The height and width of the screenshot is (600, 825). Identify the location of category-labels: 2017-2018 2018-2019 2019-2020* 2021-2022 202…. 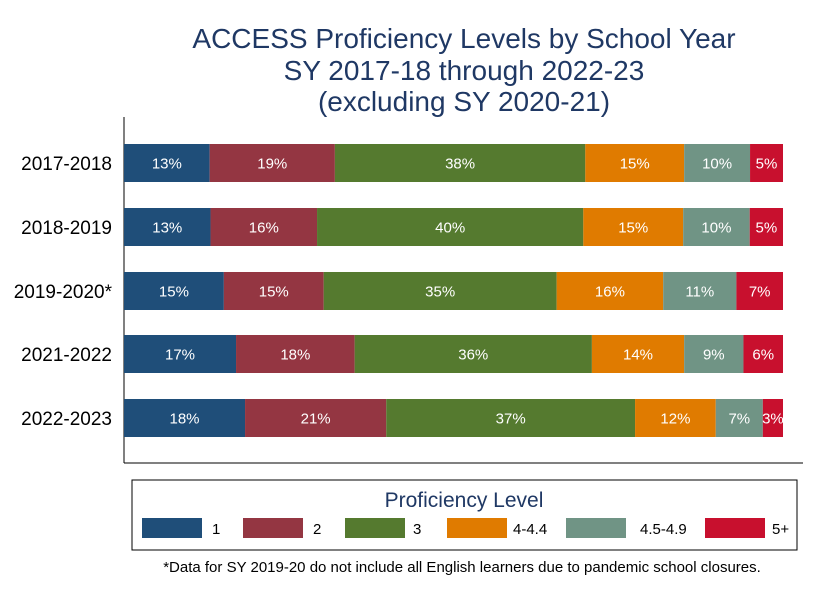
(63, 292).